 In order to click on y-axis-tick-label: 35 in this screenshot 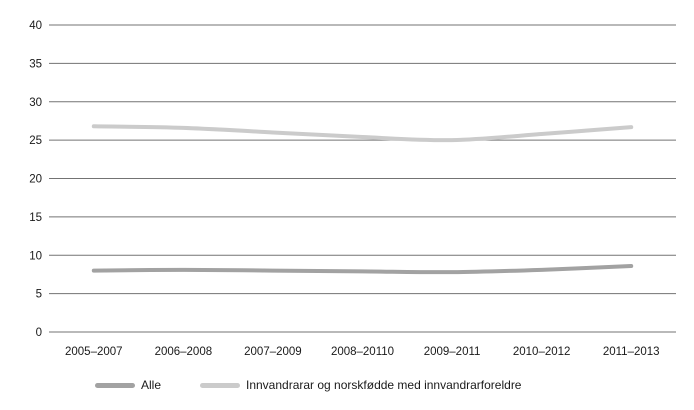, I will do `click(35, 64)`.